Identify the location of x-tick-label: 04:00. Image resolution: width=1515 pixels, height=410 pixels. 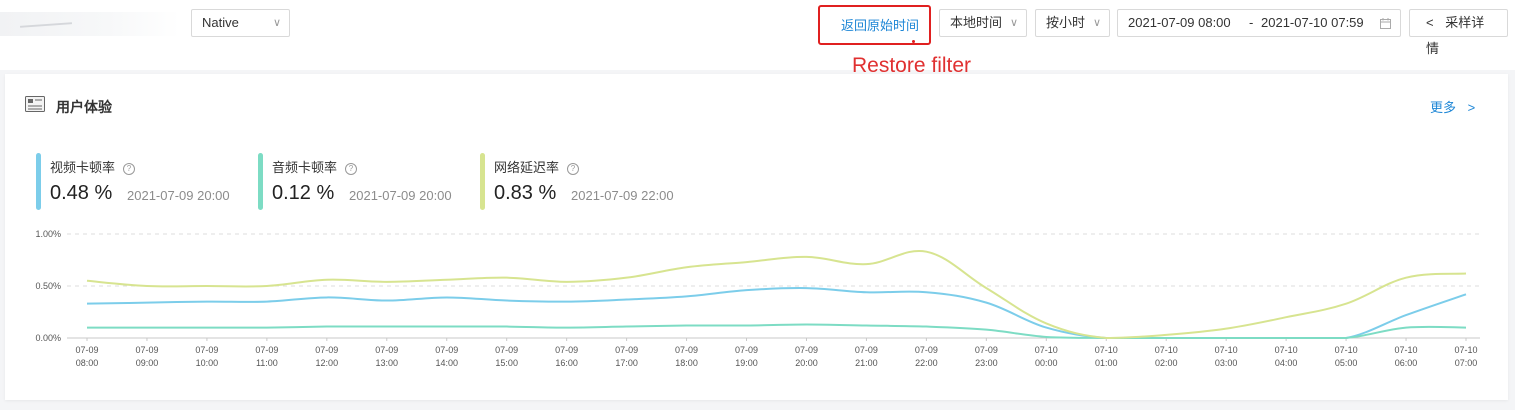
(1286, 363).